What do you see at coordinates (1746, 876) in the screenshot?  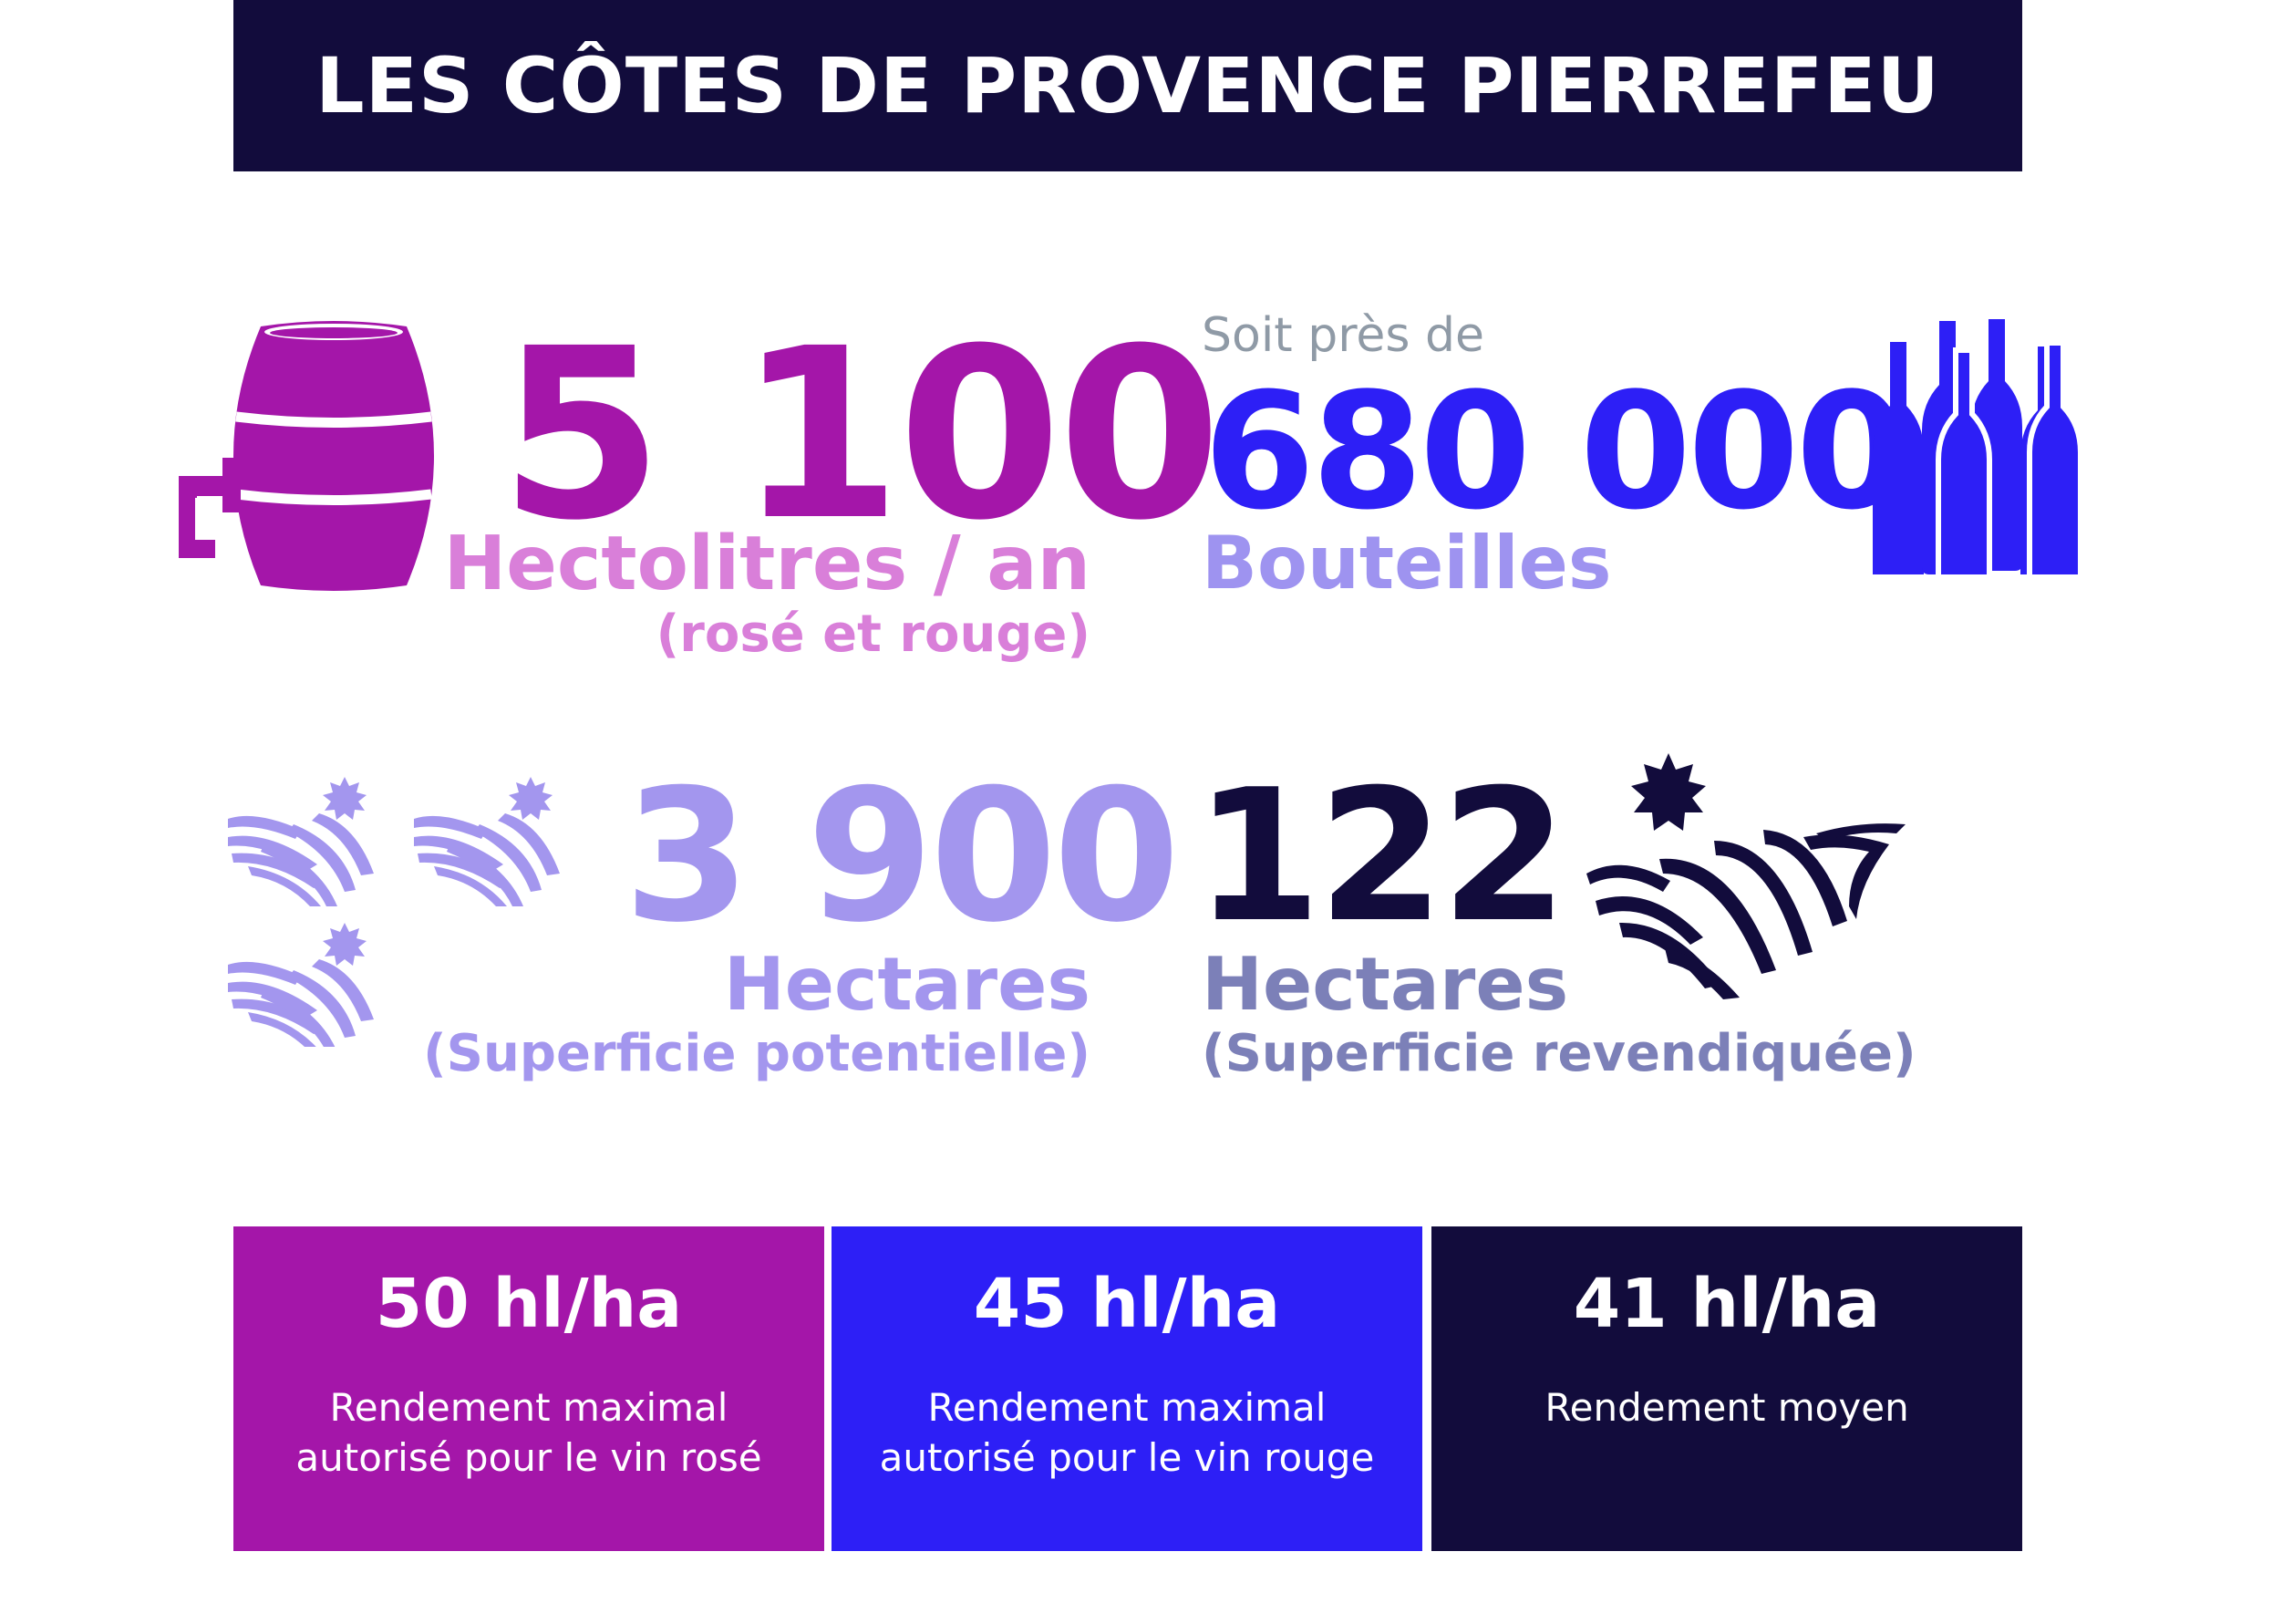 I see `vineyard-sun-icon` at bounding box center [1746, 876].